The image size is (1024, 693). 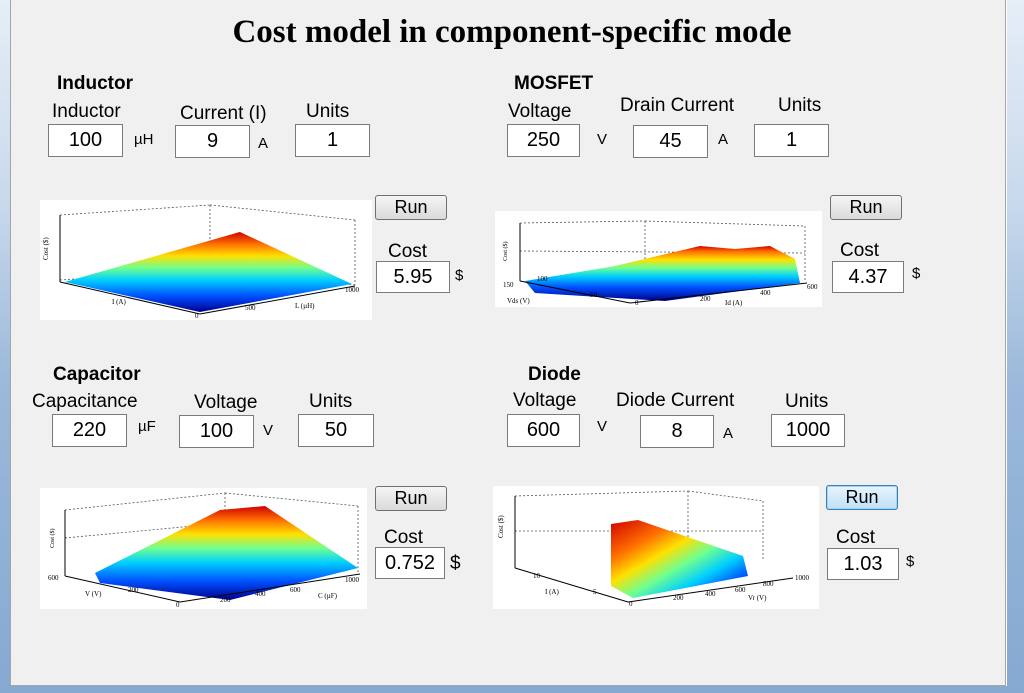 I want to click on capacitor-voltage-unit: V, so click(x=268, y=430).